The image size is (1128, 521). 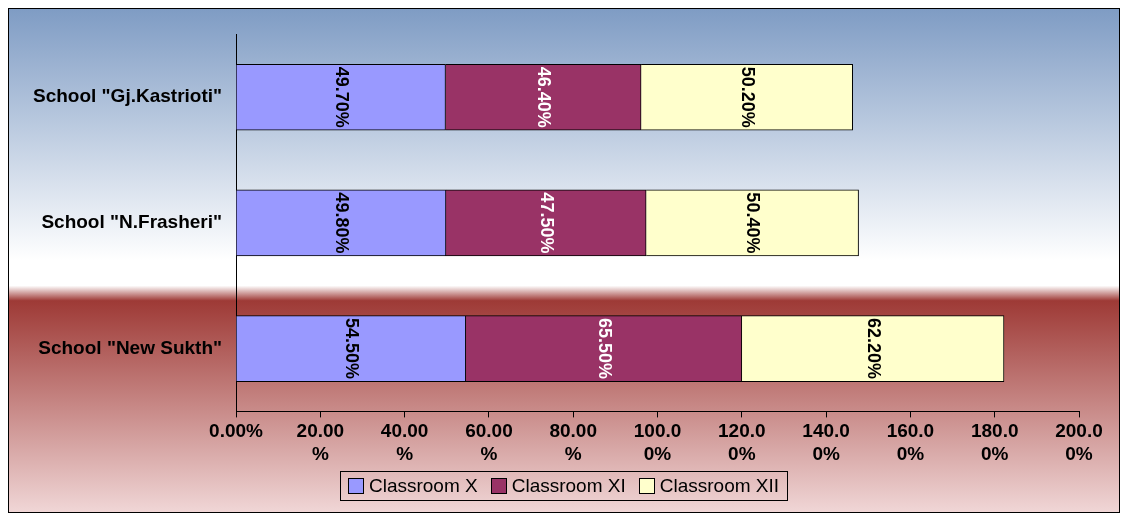 What do you see at coordinates (742, 442) in the screenshot?
I see `x-tick-label: 120.00%` at bounding box center [742, 442].